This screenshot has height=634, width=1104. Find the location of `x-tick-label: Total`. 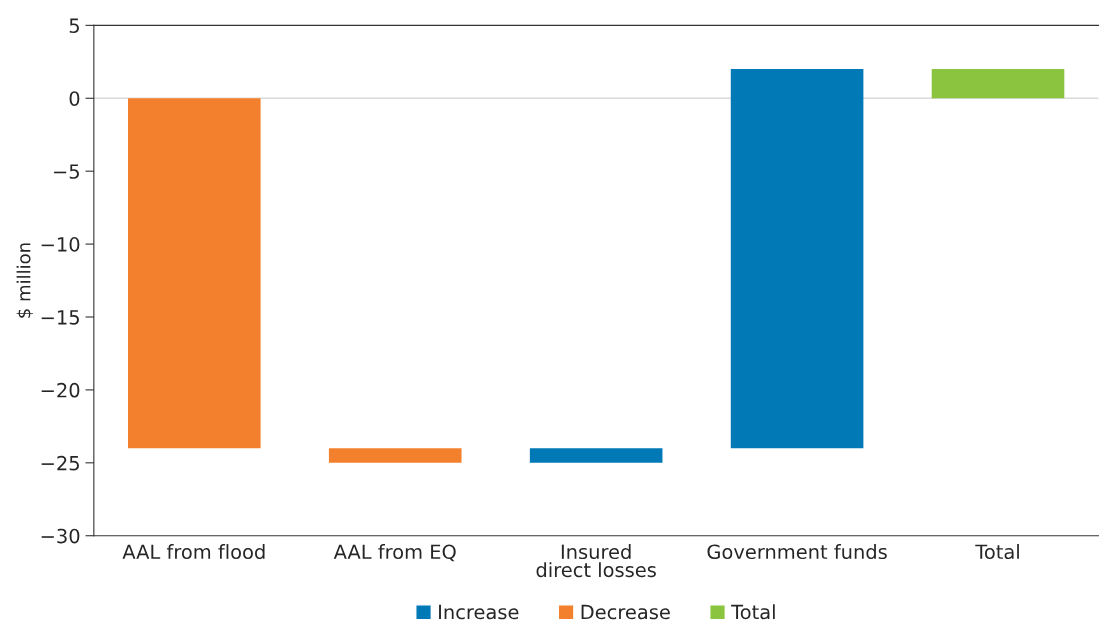

x-tick-label: Total is located at coordinates (997, 552).